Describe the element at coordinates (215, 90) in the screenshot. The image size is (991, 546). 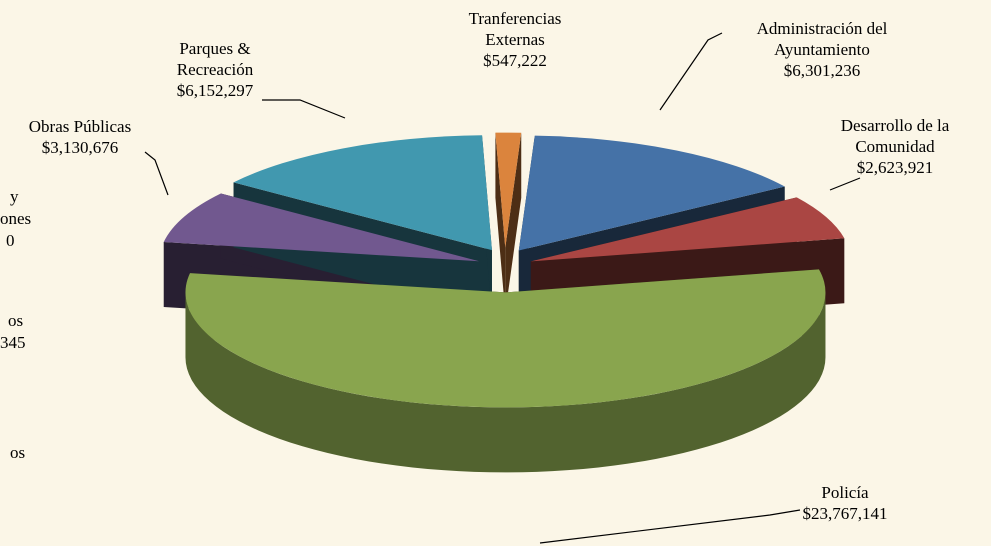
I see `value-label: $6,152,297` at that location.